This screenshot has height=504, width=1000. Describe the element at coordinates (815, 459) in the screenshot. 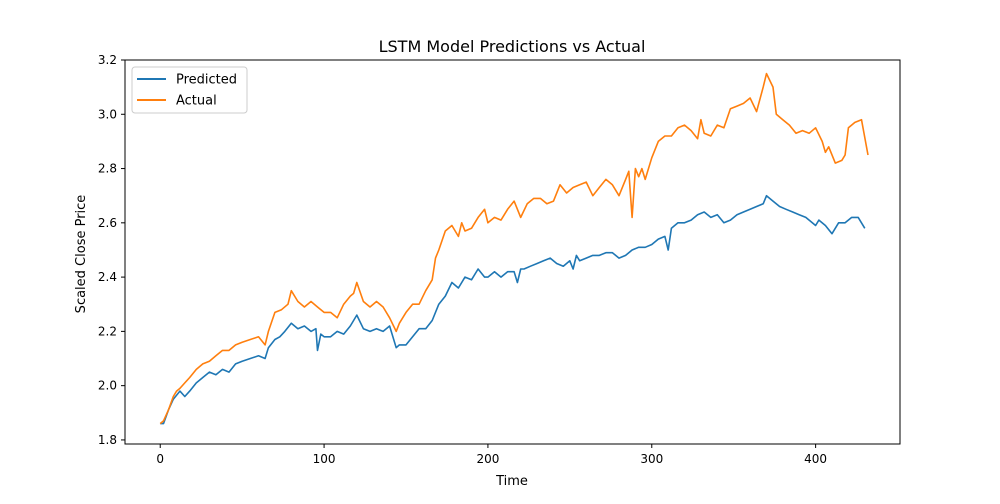

I see `x-tick-label: 400` at that location.